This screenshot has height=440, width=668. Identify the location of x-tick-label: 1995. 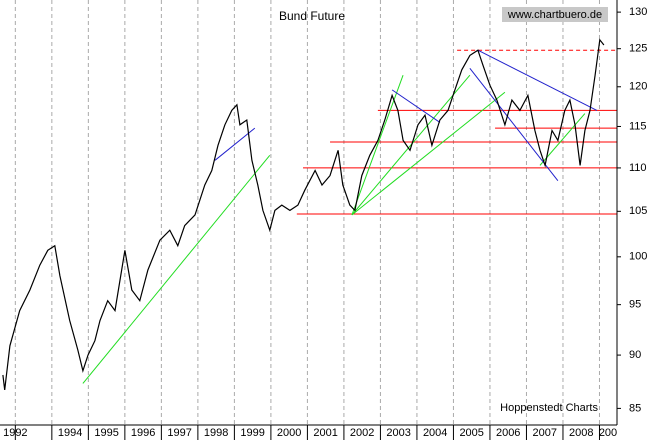
(106, 433).